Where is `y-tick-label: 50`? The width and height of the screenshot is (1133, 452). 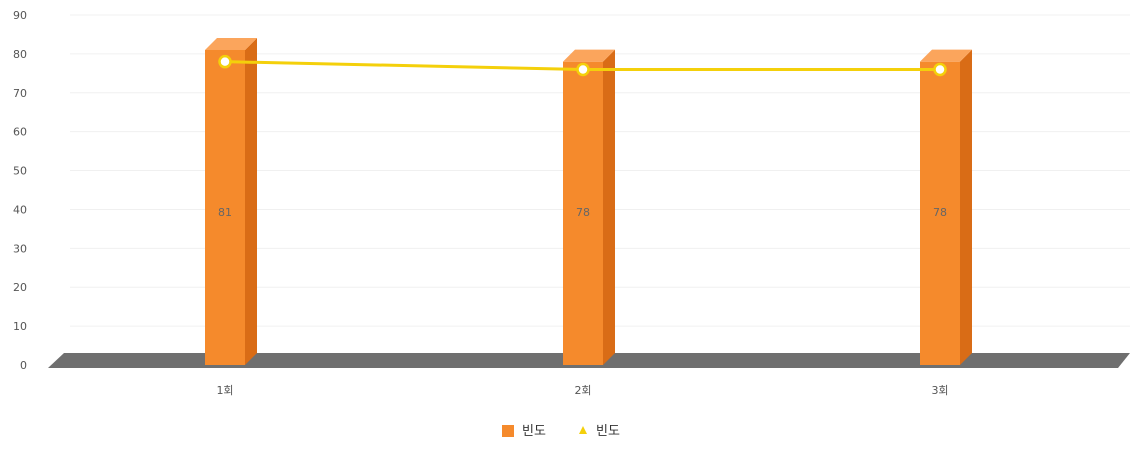
y-tick-label: 50 is located at coordinates (20, 171).